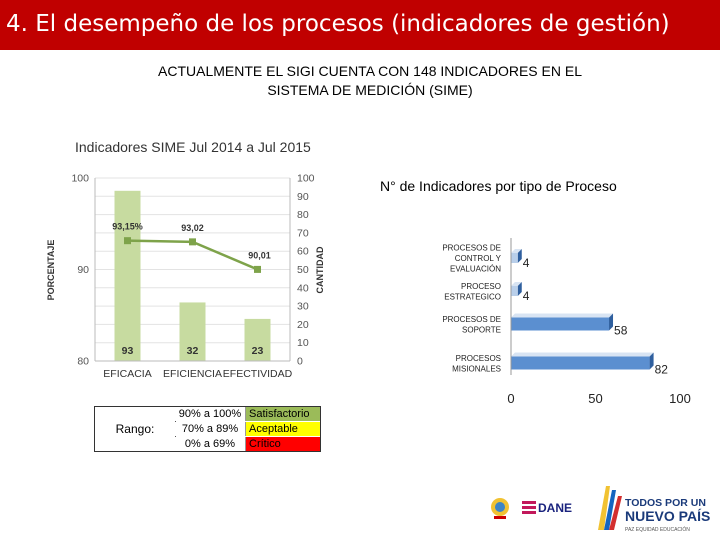 The height and width of the screenshot is (540, 720). Describe the element at coordinates (210, 414) in the screenshot. I see `range-value: 90% a 100%` at that location.